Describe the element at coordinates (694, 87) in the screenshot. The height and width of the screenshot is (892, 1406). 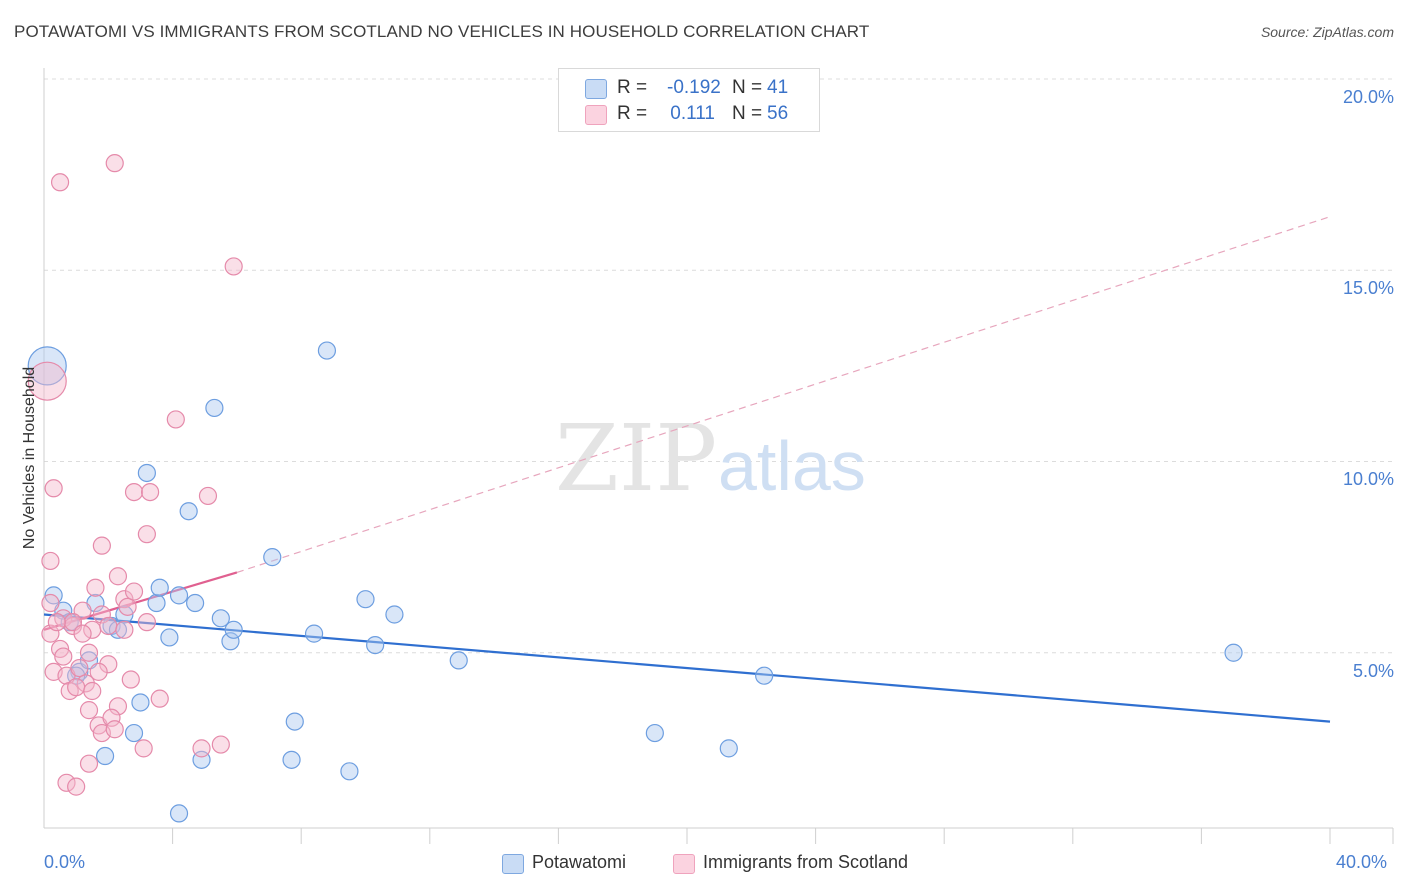
I see `r-value: -0.192` at that location.